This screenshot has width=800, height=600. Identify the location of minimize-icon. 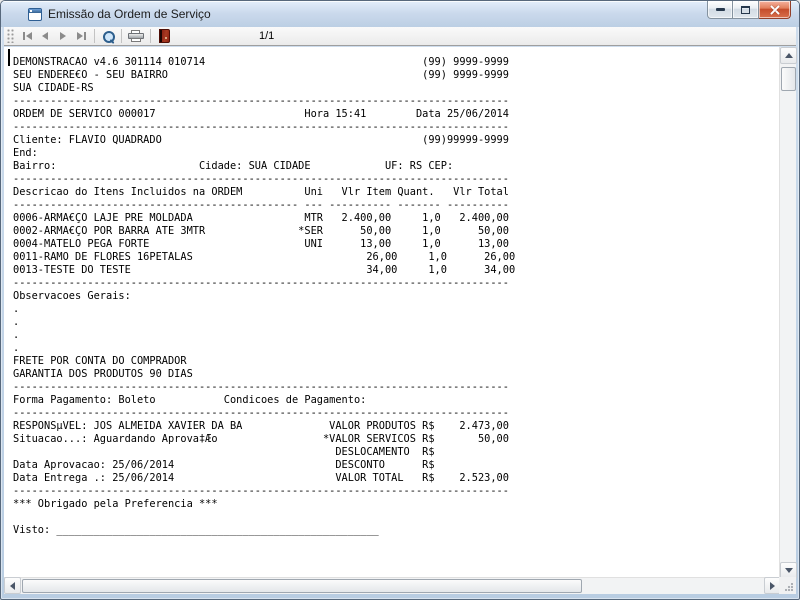
(720, 9).